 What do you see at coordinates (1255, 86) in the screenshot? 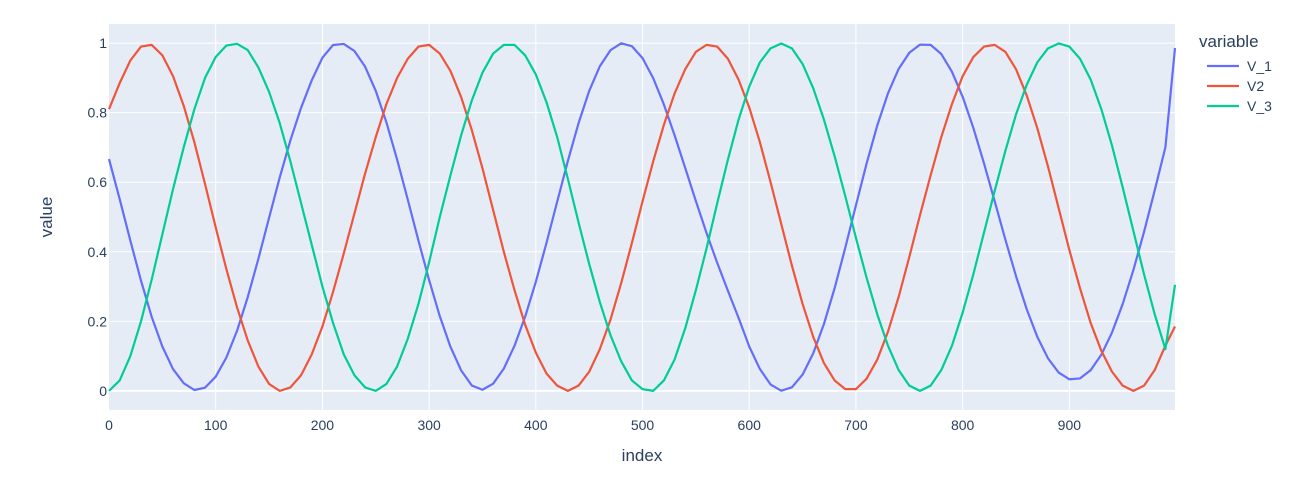
I see `legend-label: V2` at bounding box center [1255, 86].